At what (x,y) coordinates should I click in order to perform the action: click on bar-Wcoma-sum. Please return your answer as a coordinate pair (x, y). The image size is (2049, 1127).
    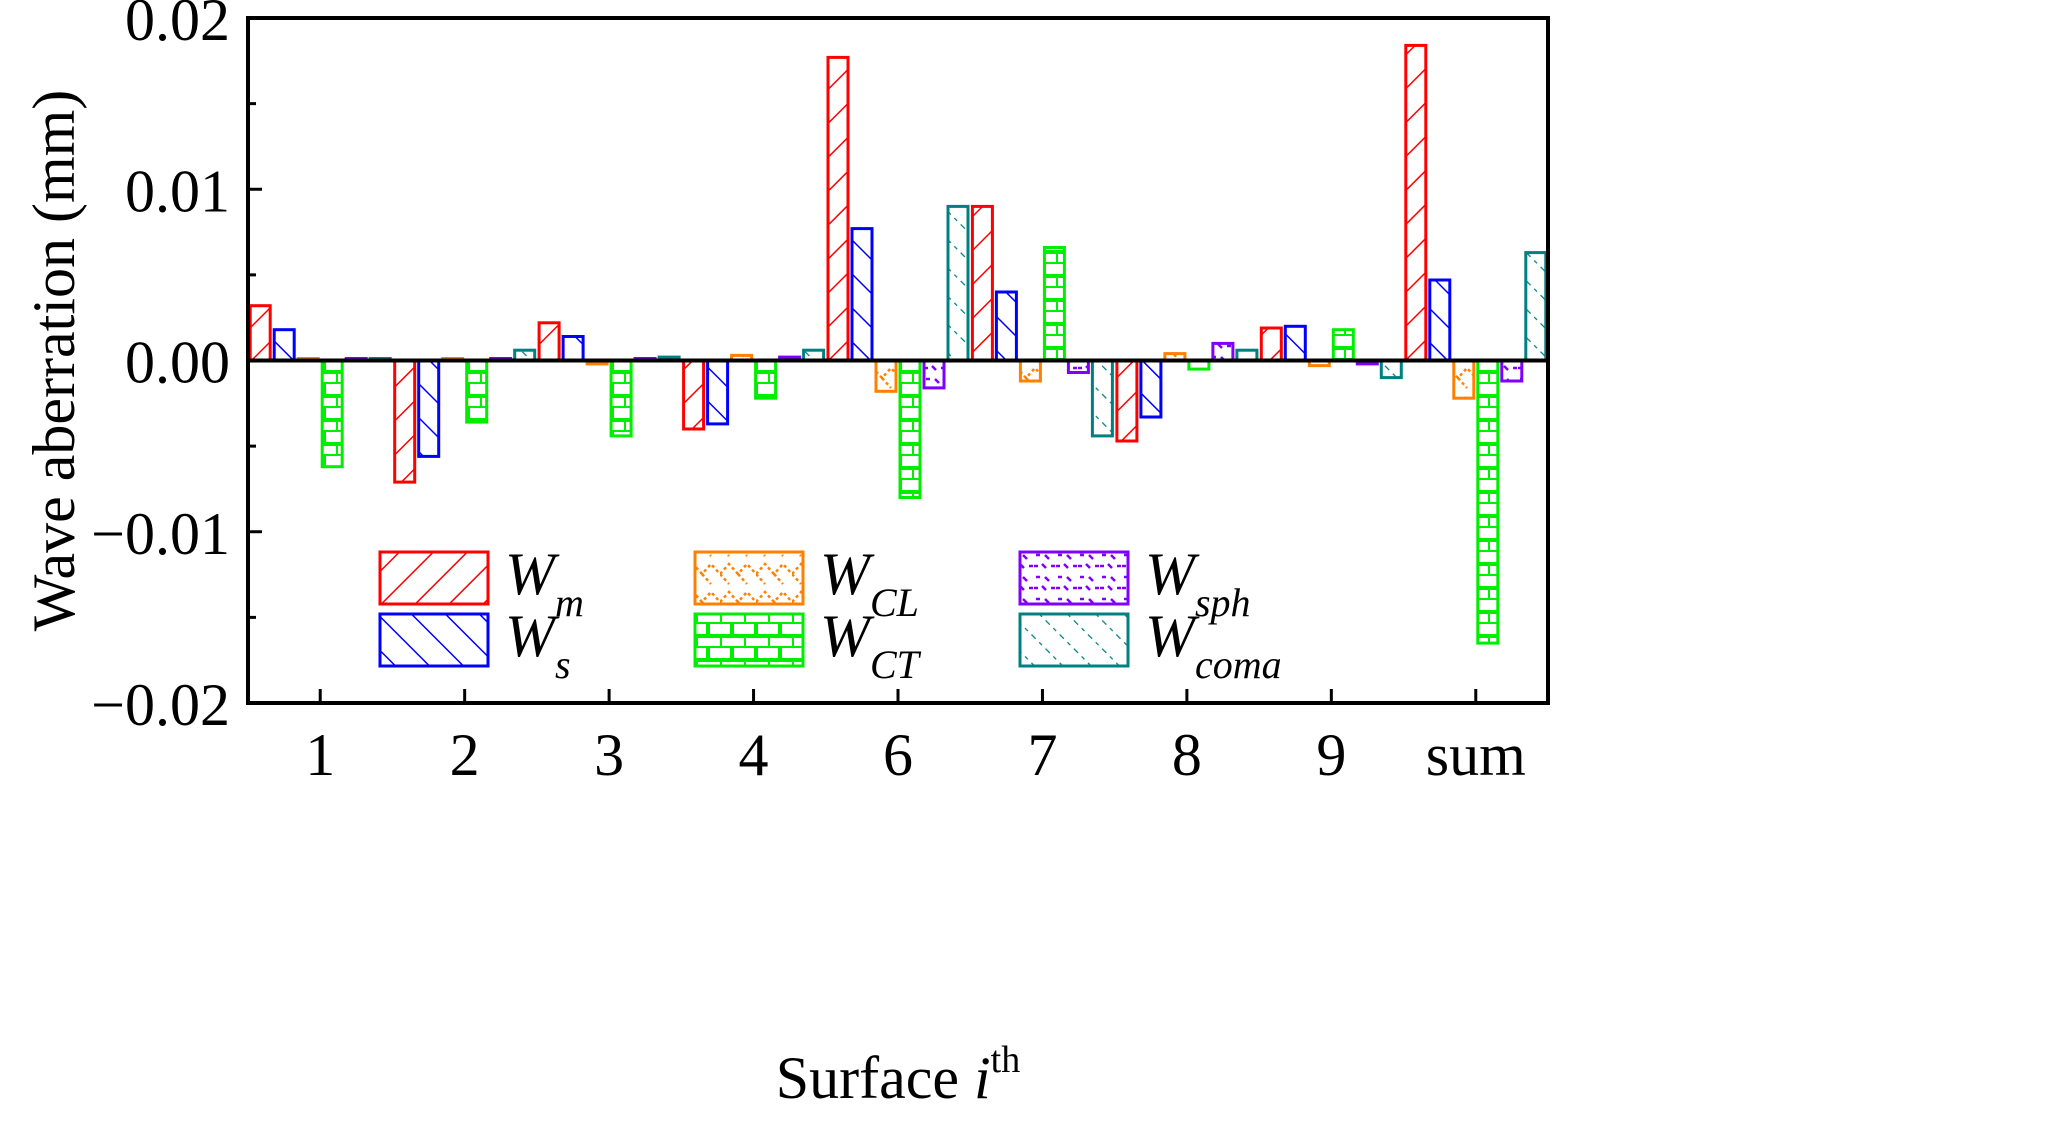
    Looking at the image, I should click on (1536, 307).